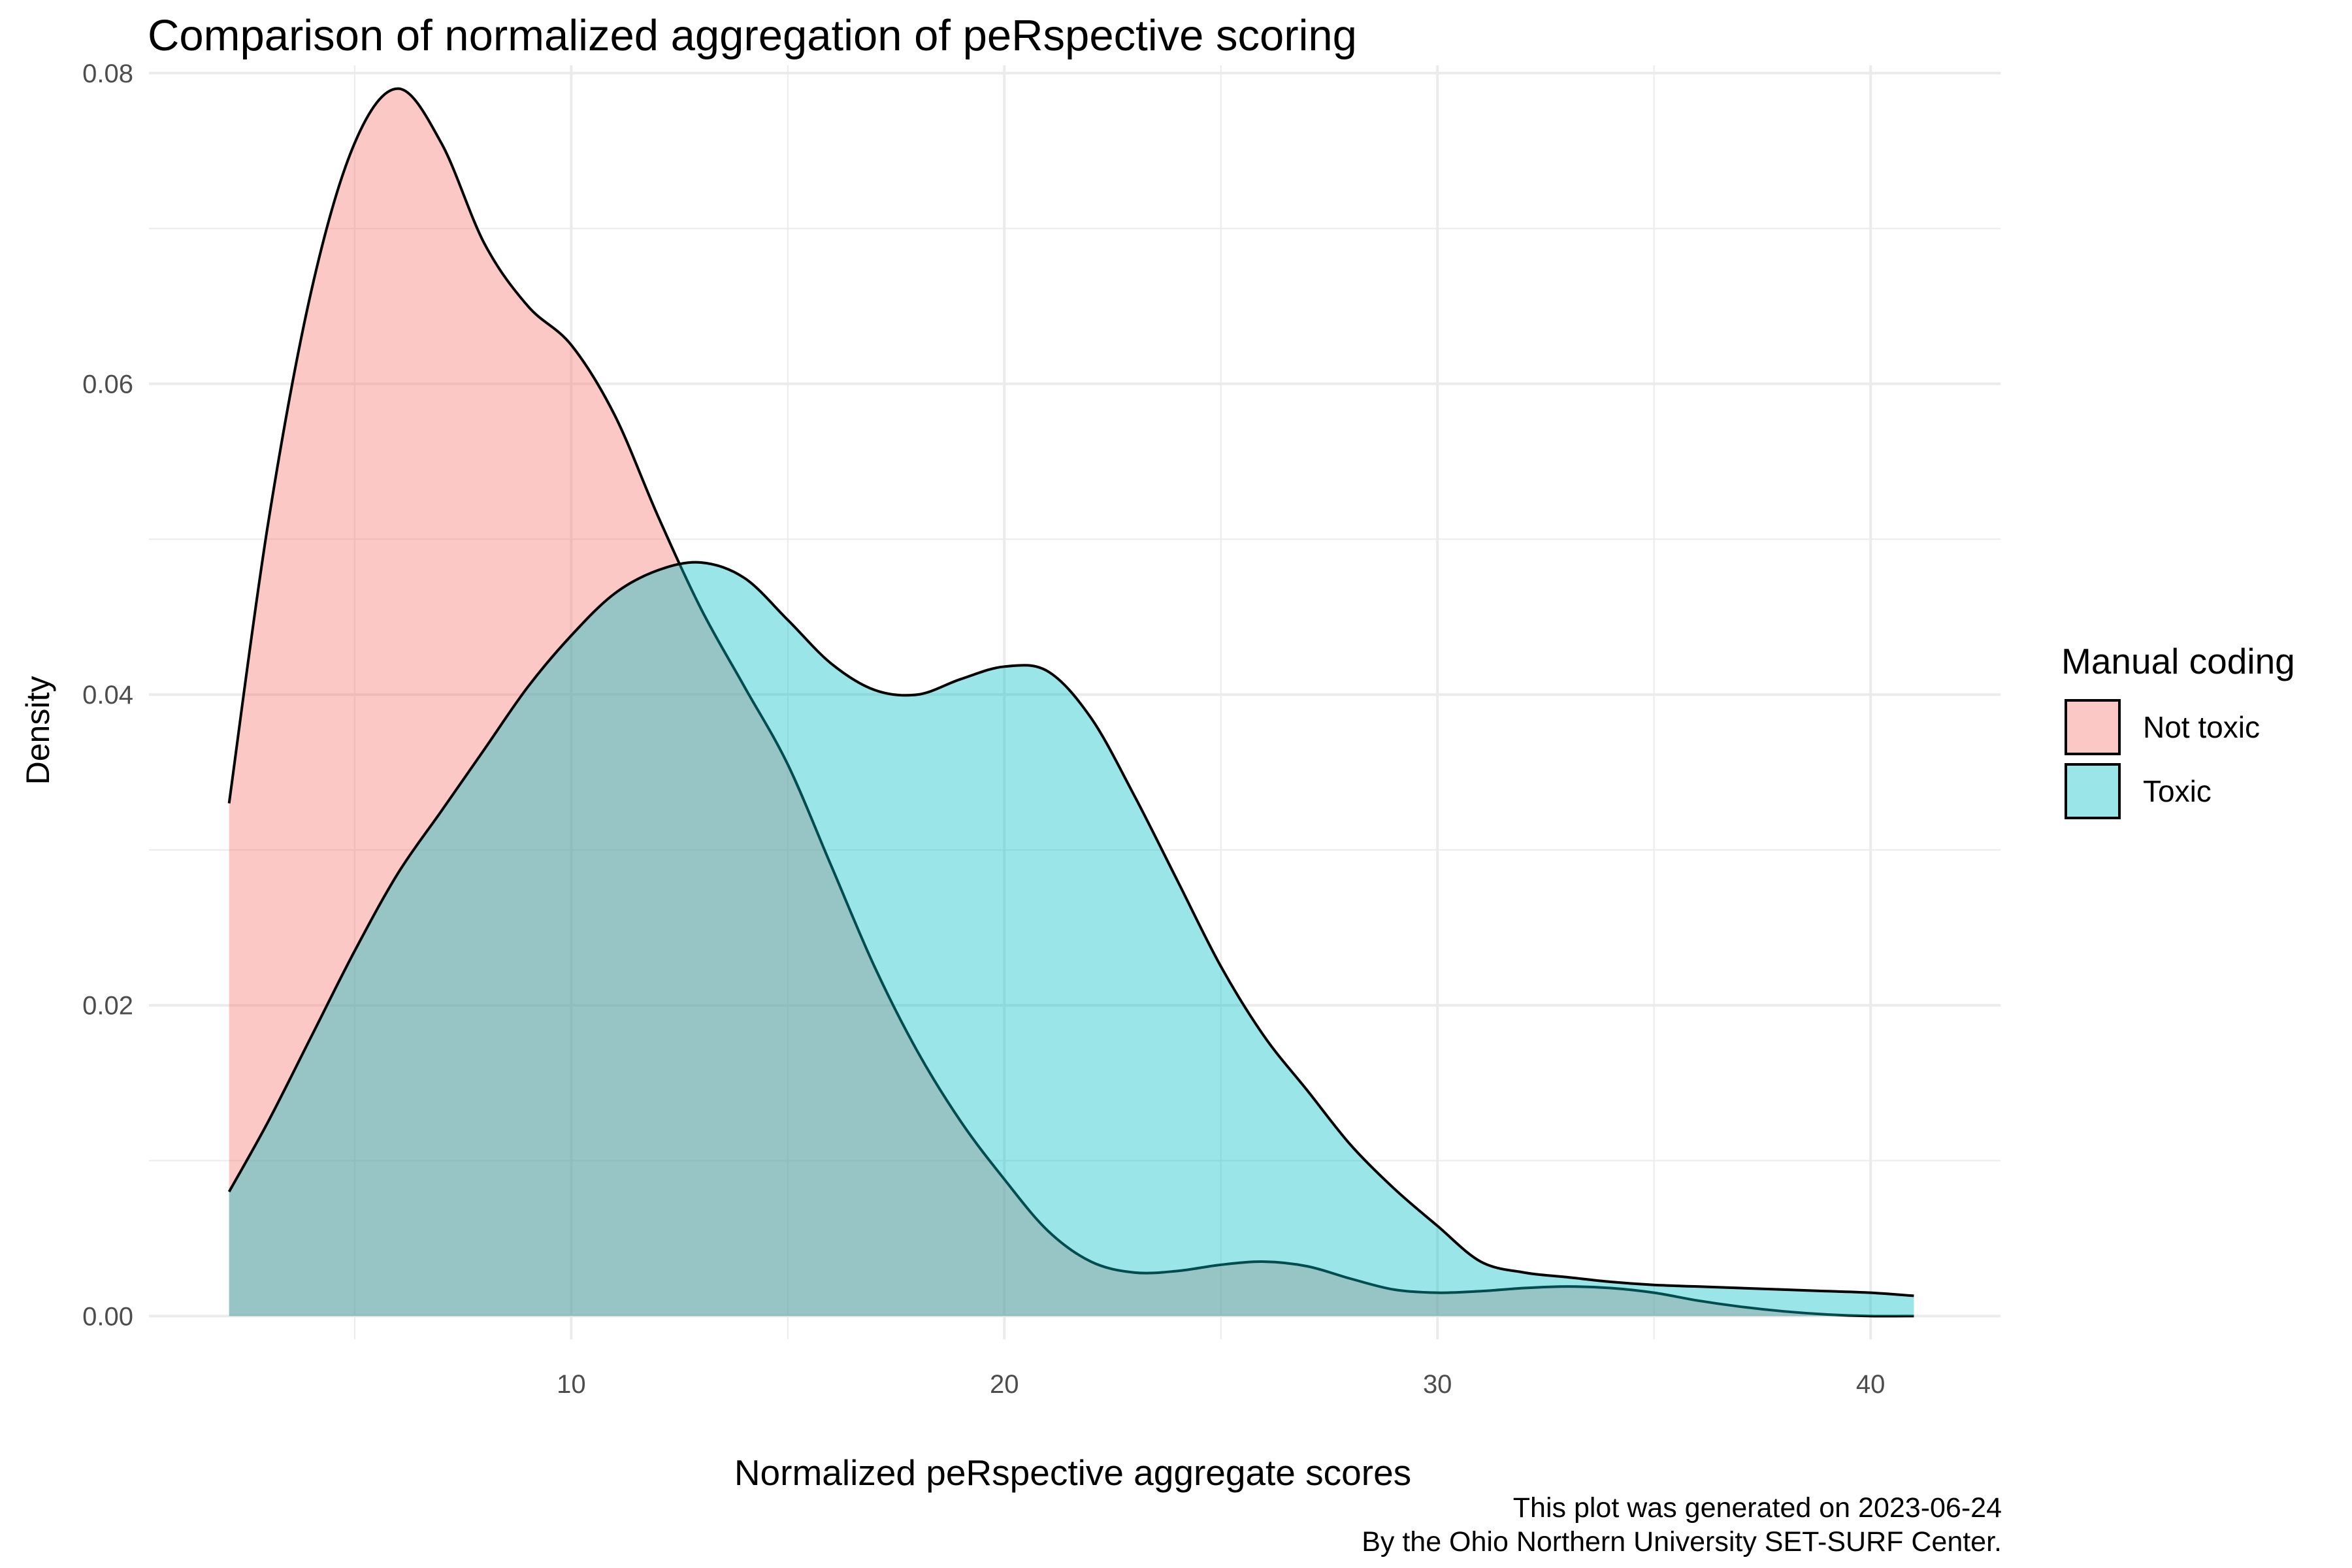 This screenshot has width=2352, height=1568. What do you see at coordinates (107, 384) in the screenshot?
I see `y-tick-label: 0.06` at bounding box center [107, 384].